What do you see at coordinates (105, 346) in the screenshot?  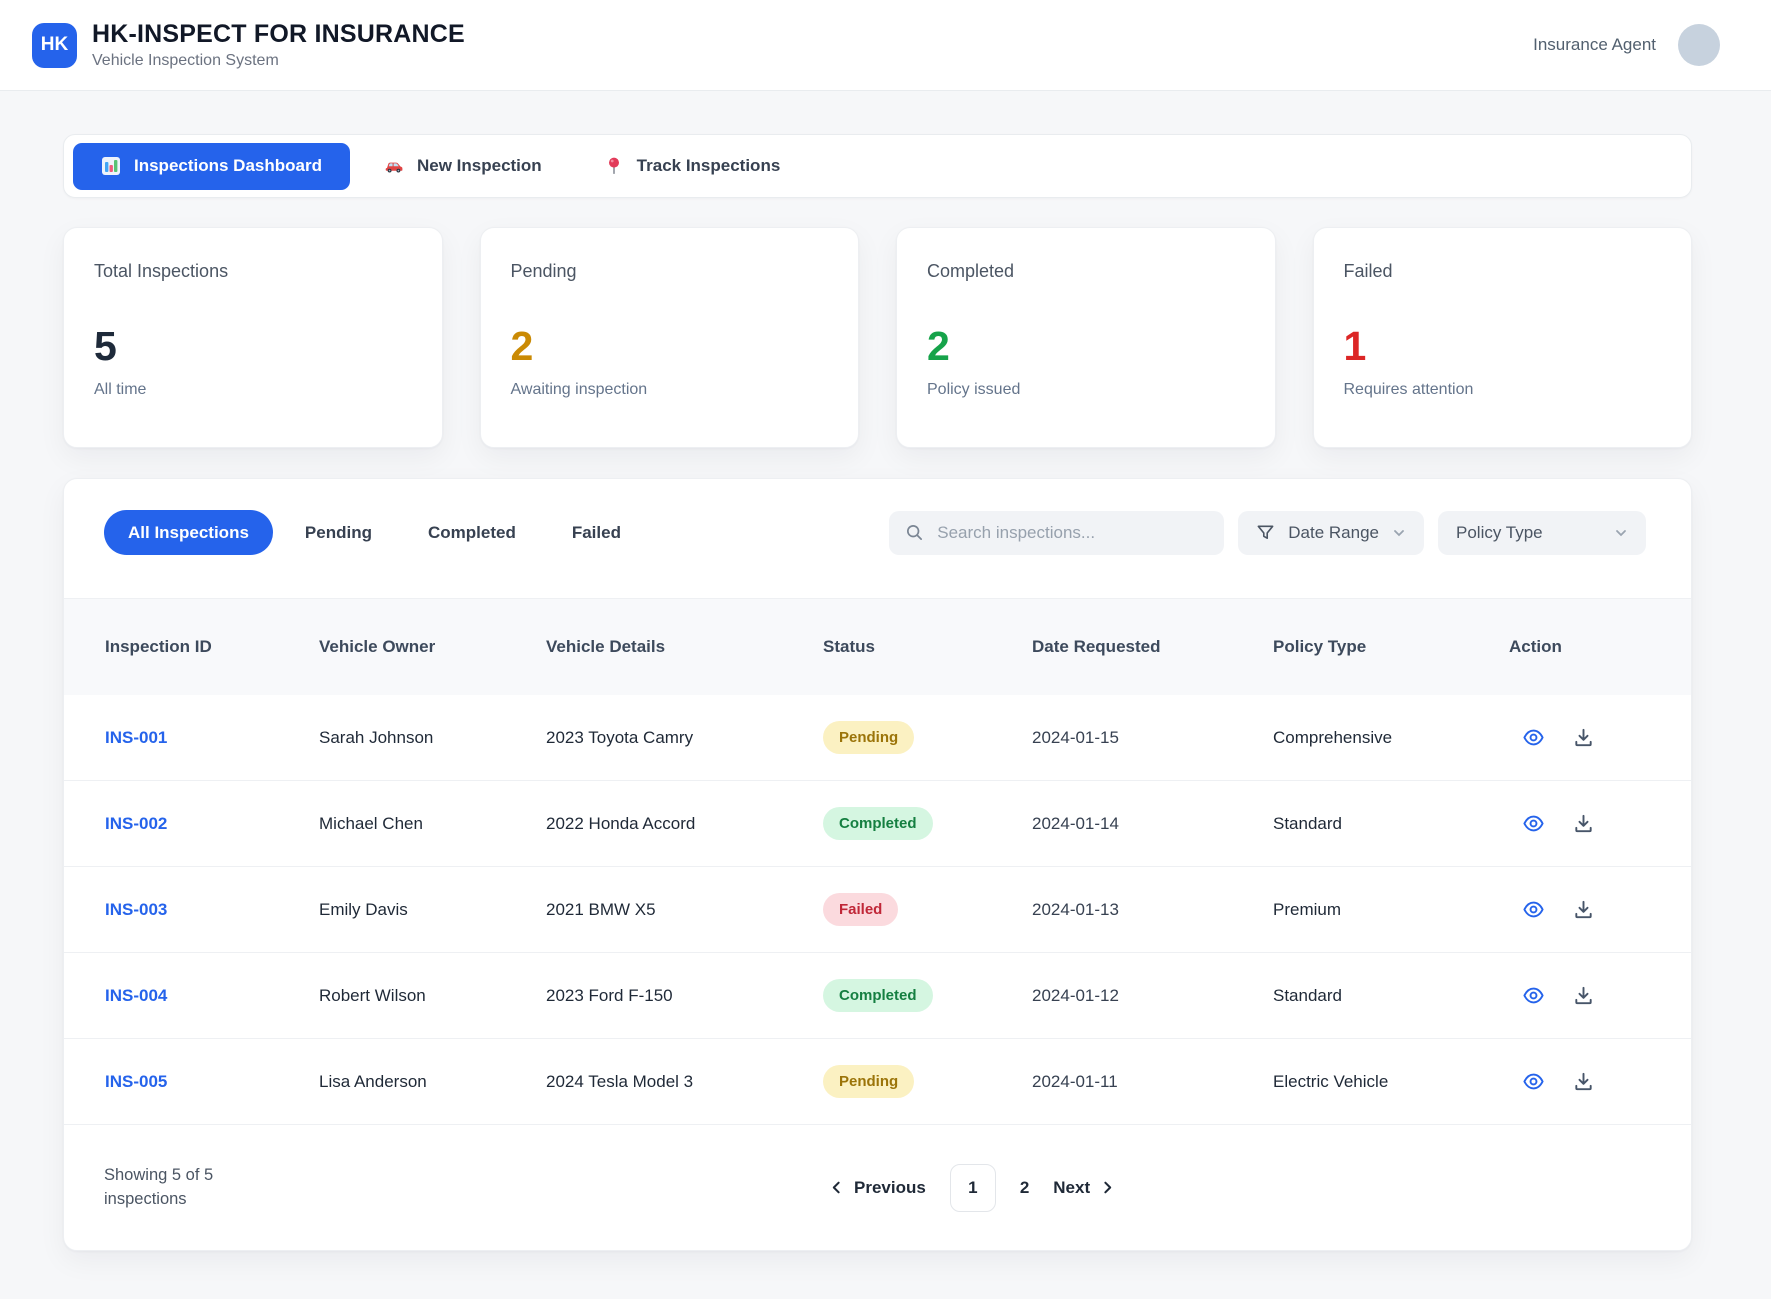 I see `stat-value: 5` at bounding box center [105, 346].